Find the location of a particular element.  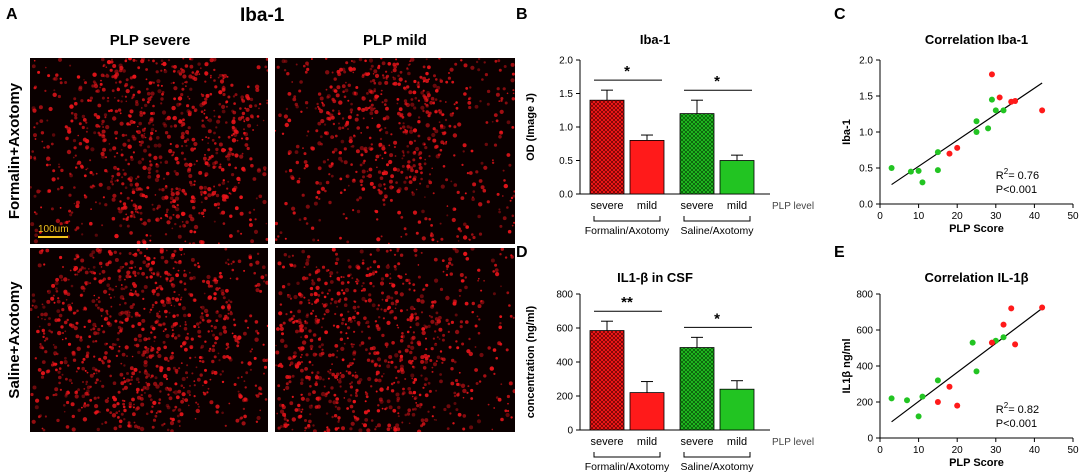

r-squared-stat: R2= 0.82 is located at coordinates (1017, 408).